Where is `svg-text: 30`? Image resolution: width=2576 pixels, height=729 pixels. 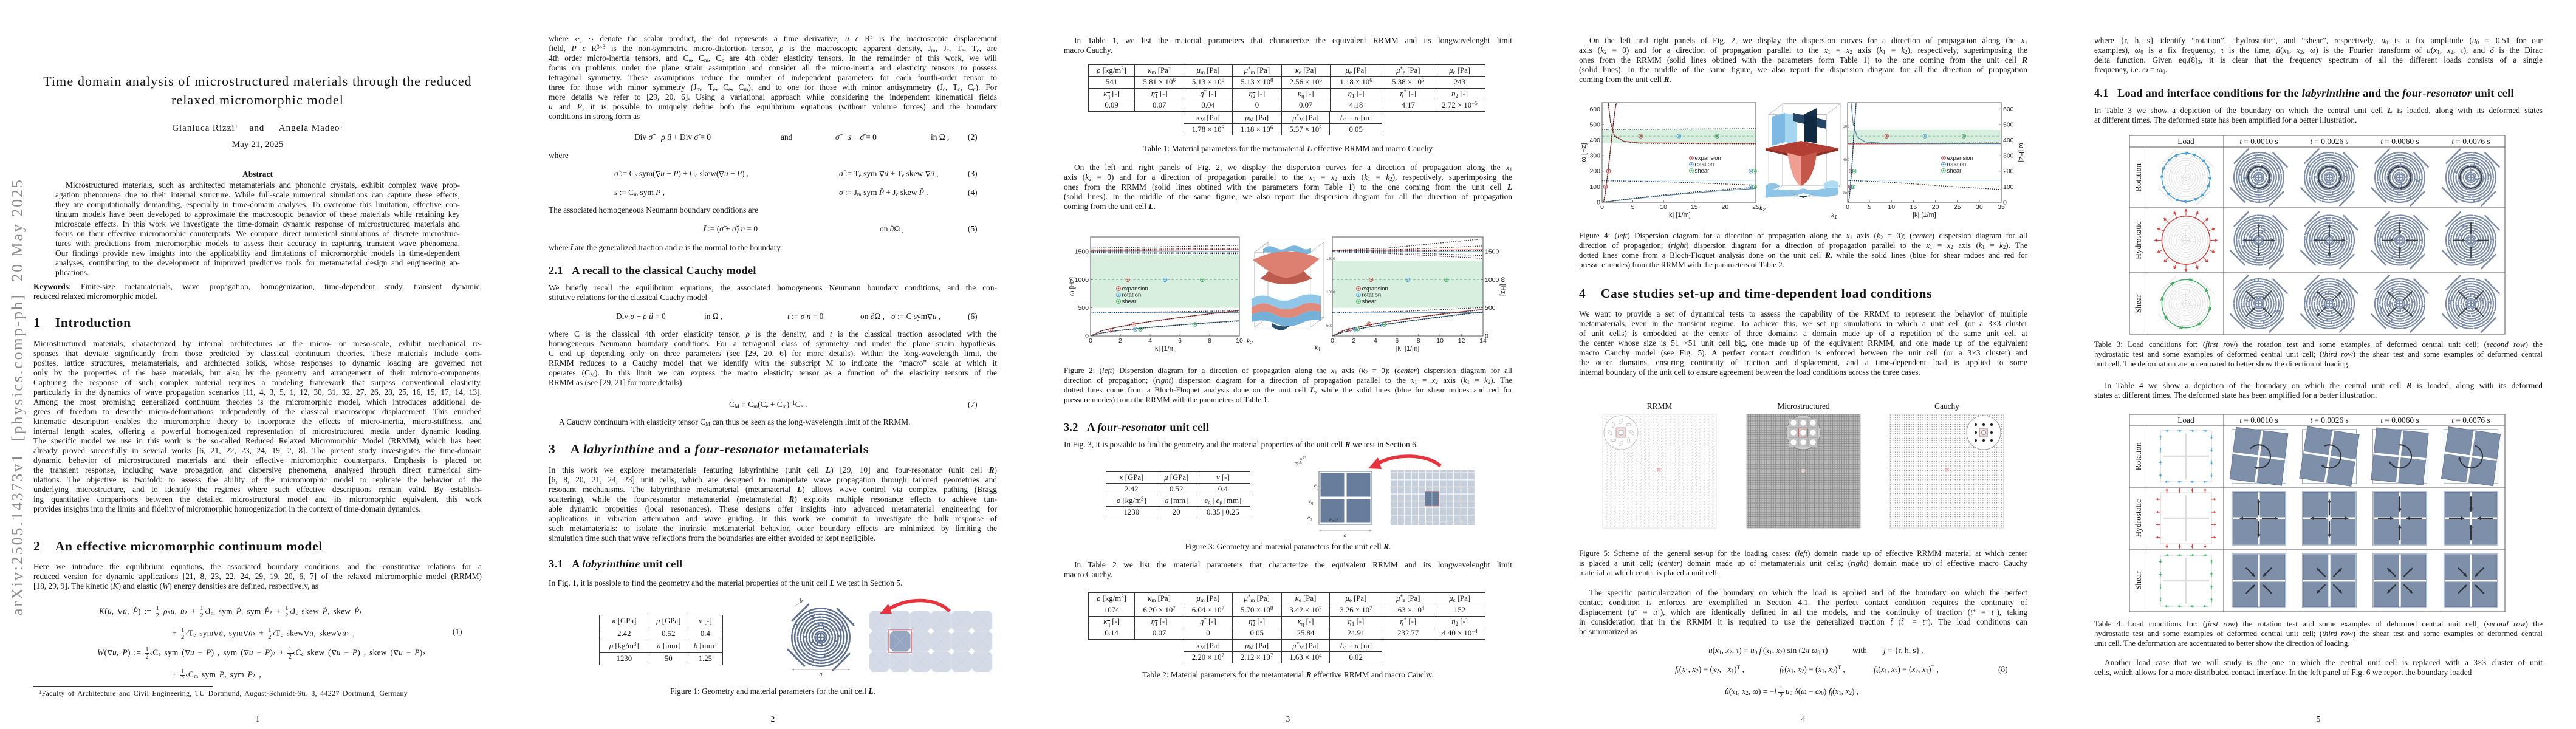 svg-text: 30 is located at coordinates (1979, 208).